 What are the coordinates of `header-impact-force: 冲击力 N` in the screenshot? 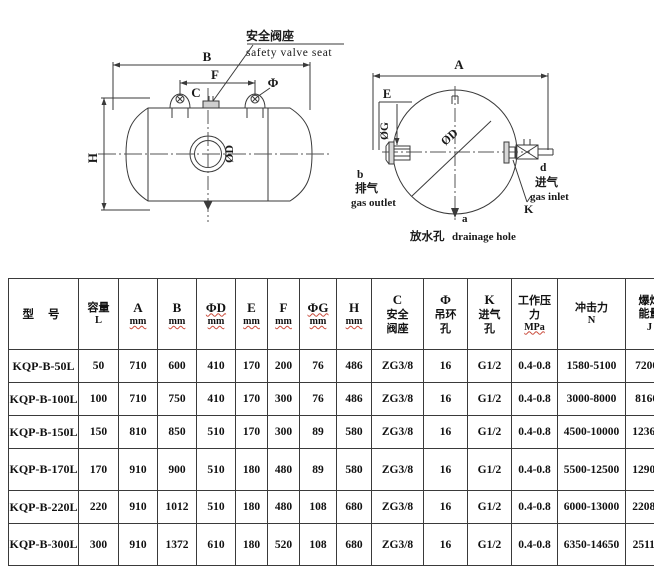 It's located at (592, 314).